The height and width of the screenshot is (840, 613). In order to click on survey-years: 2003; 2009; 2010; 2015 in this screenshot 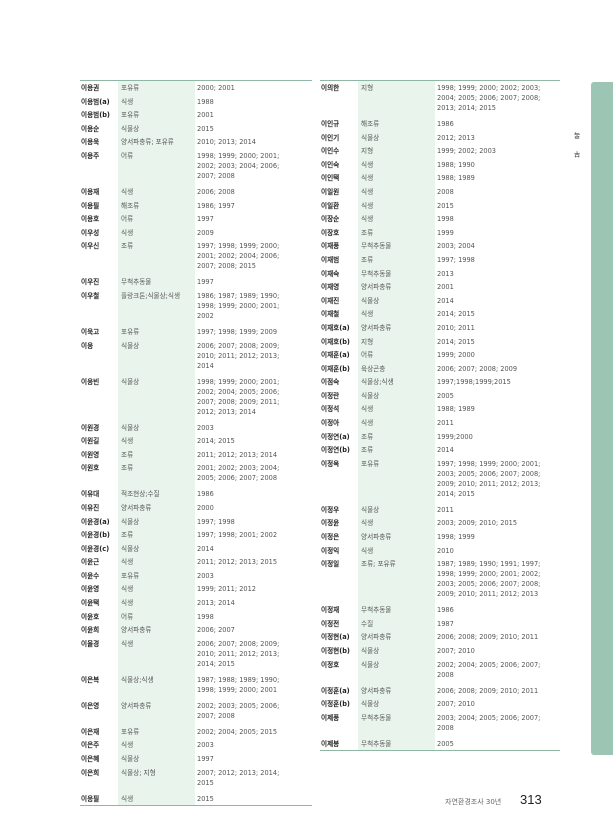, I will do `click(477, 523)`.